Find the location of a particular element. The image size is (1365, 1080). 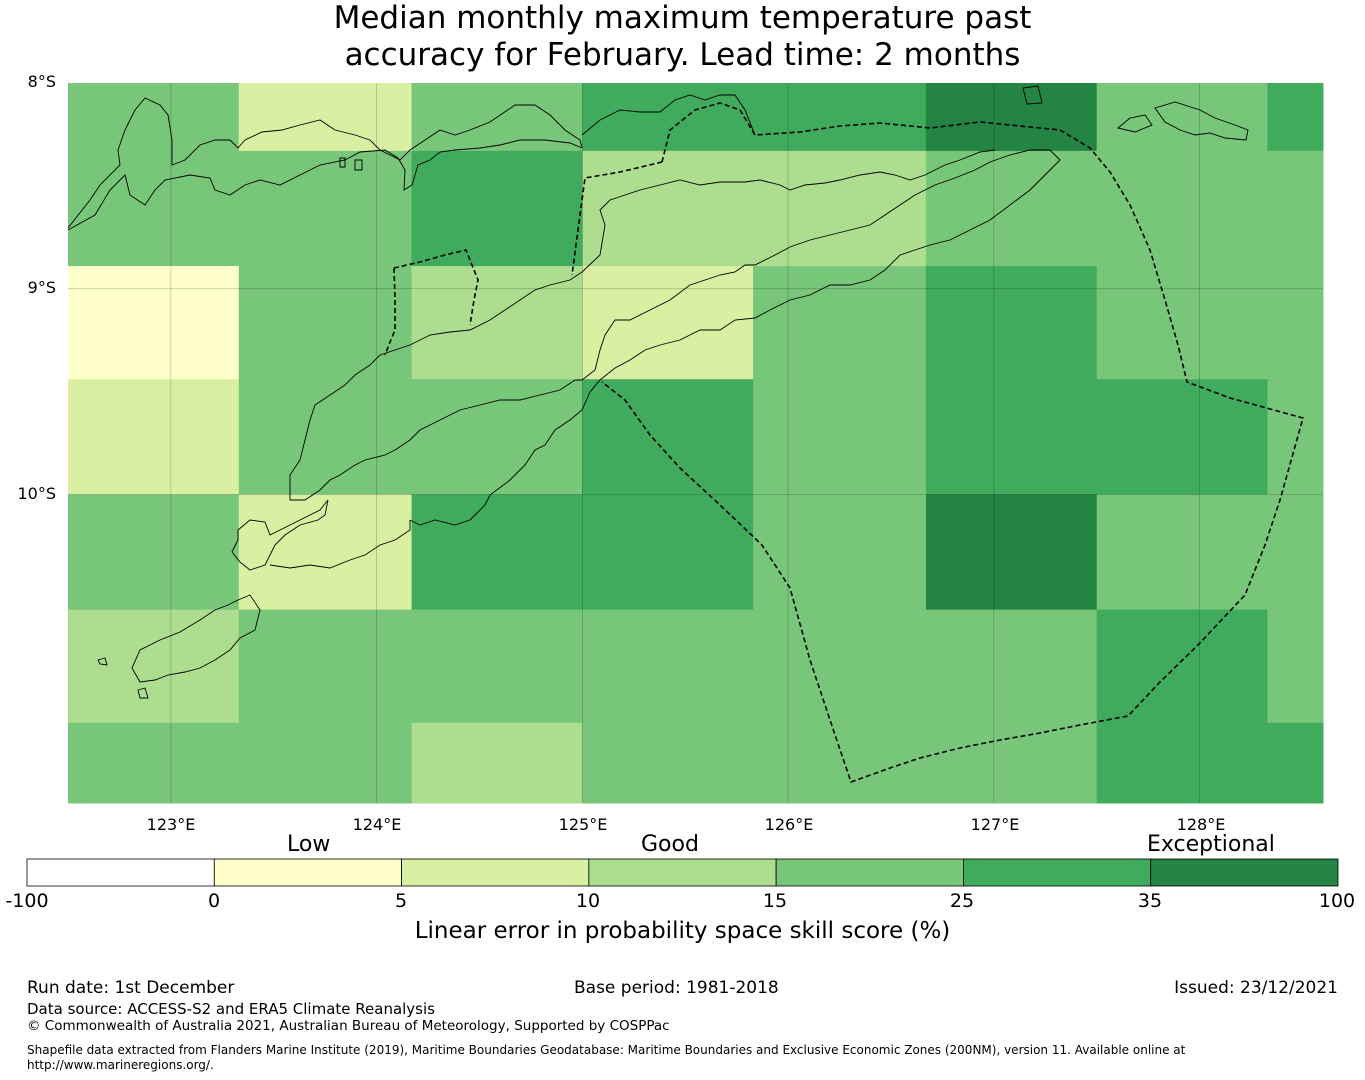

eez-oecusse is located at coordinates (431, 302).